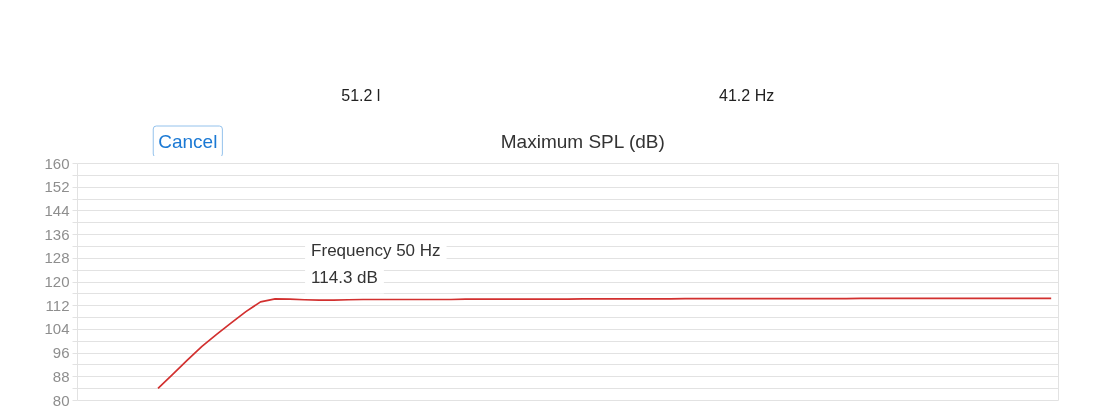  Describe the element at coordinates (61, 399) in the screenshot. I see `y-tick-label: 80` at that location.